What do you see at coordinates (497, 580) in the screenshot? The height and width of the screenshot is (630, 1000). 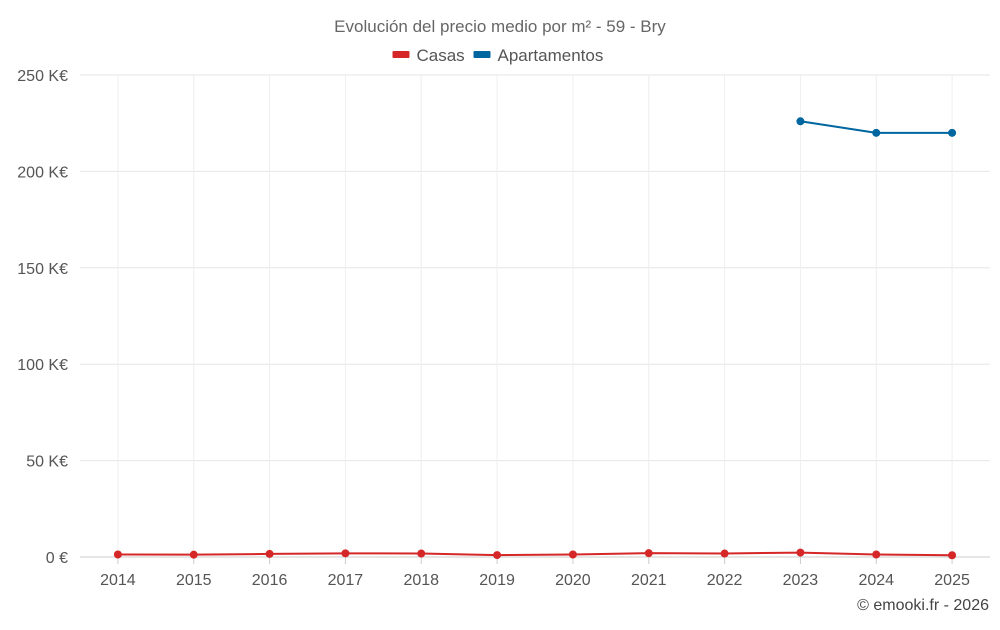 I see `x-tick-label: 2019` at bounding box center [497, 580].